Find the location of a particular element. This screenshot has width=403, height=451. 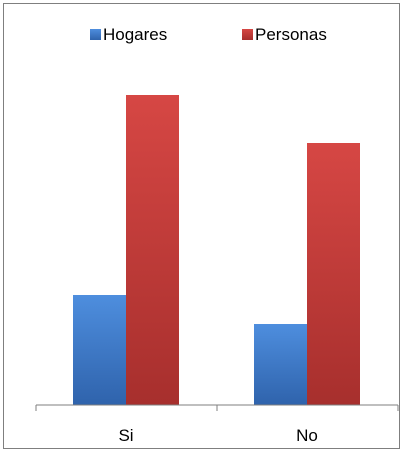

legend: Hogares Personas is located at coordinates (208, 34).